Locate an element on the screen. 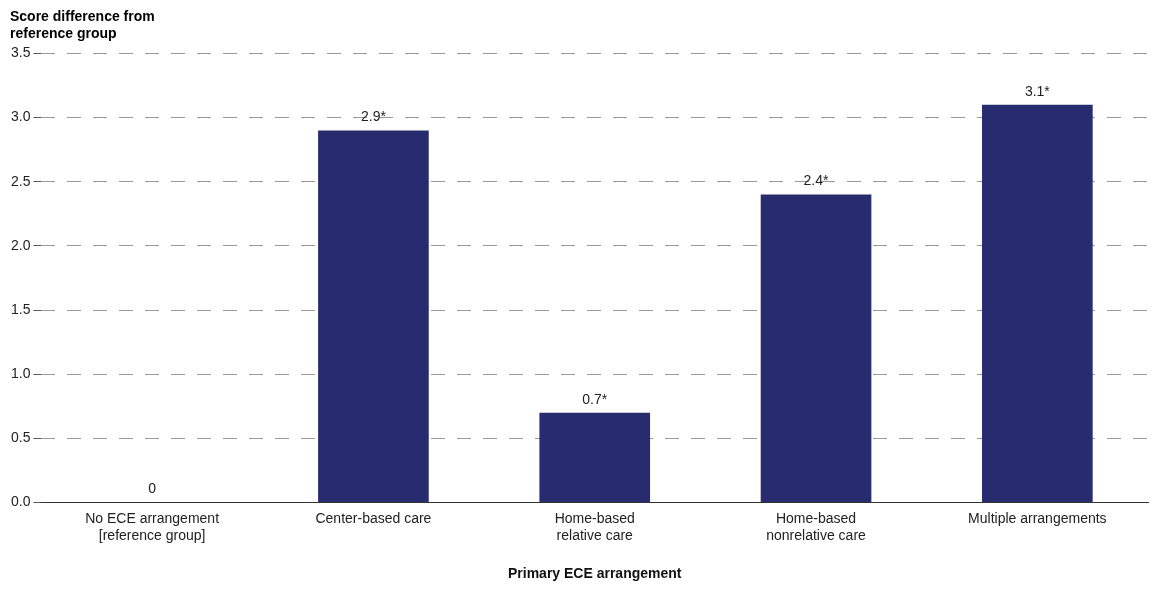 The height and width of the screenshot is (601, 1169). data-label: 0 is located at coordinates (152, 488).